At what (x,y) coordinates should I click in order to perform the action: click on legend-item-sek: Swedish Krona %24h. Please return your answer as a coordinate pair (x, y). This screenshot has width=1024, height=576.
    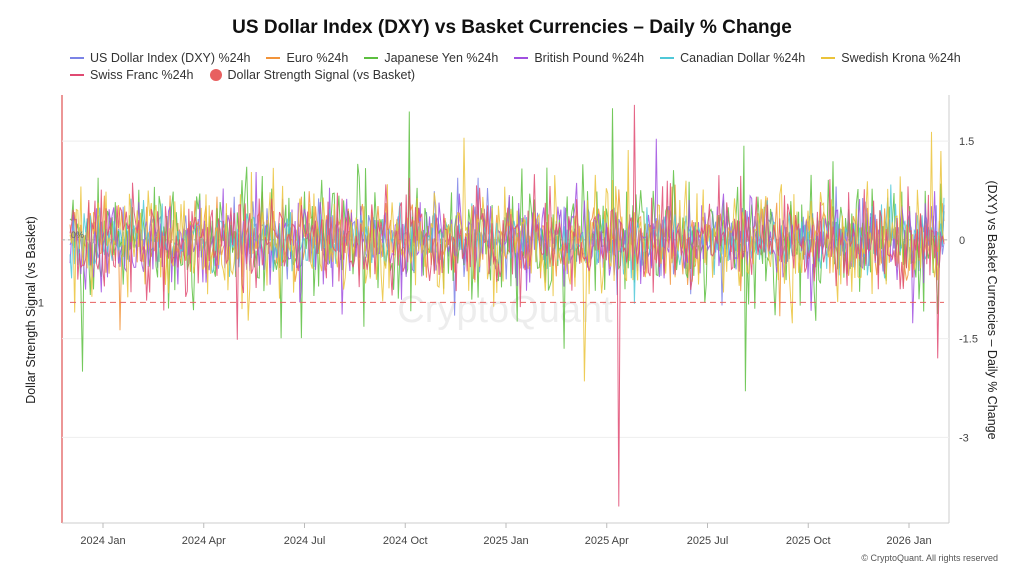
    Looking at the image, I should click on (891, 58).